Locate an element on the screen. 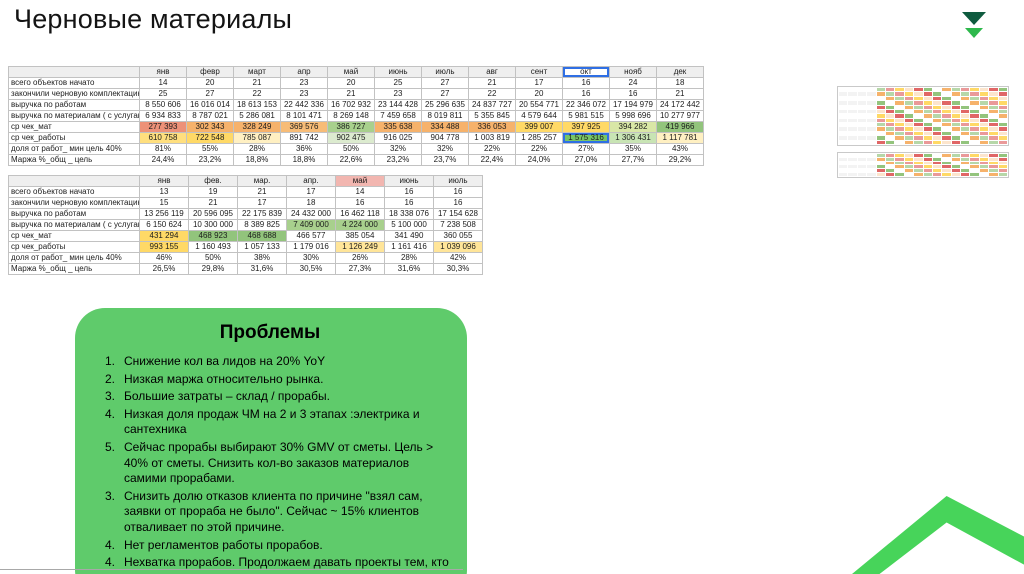  data-cell: 28% is located at coordinates (257, 149).